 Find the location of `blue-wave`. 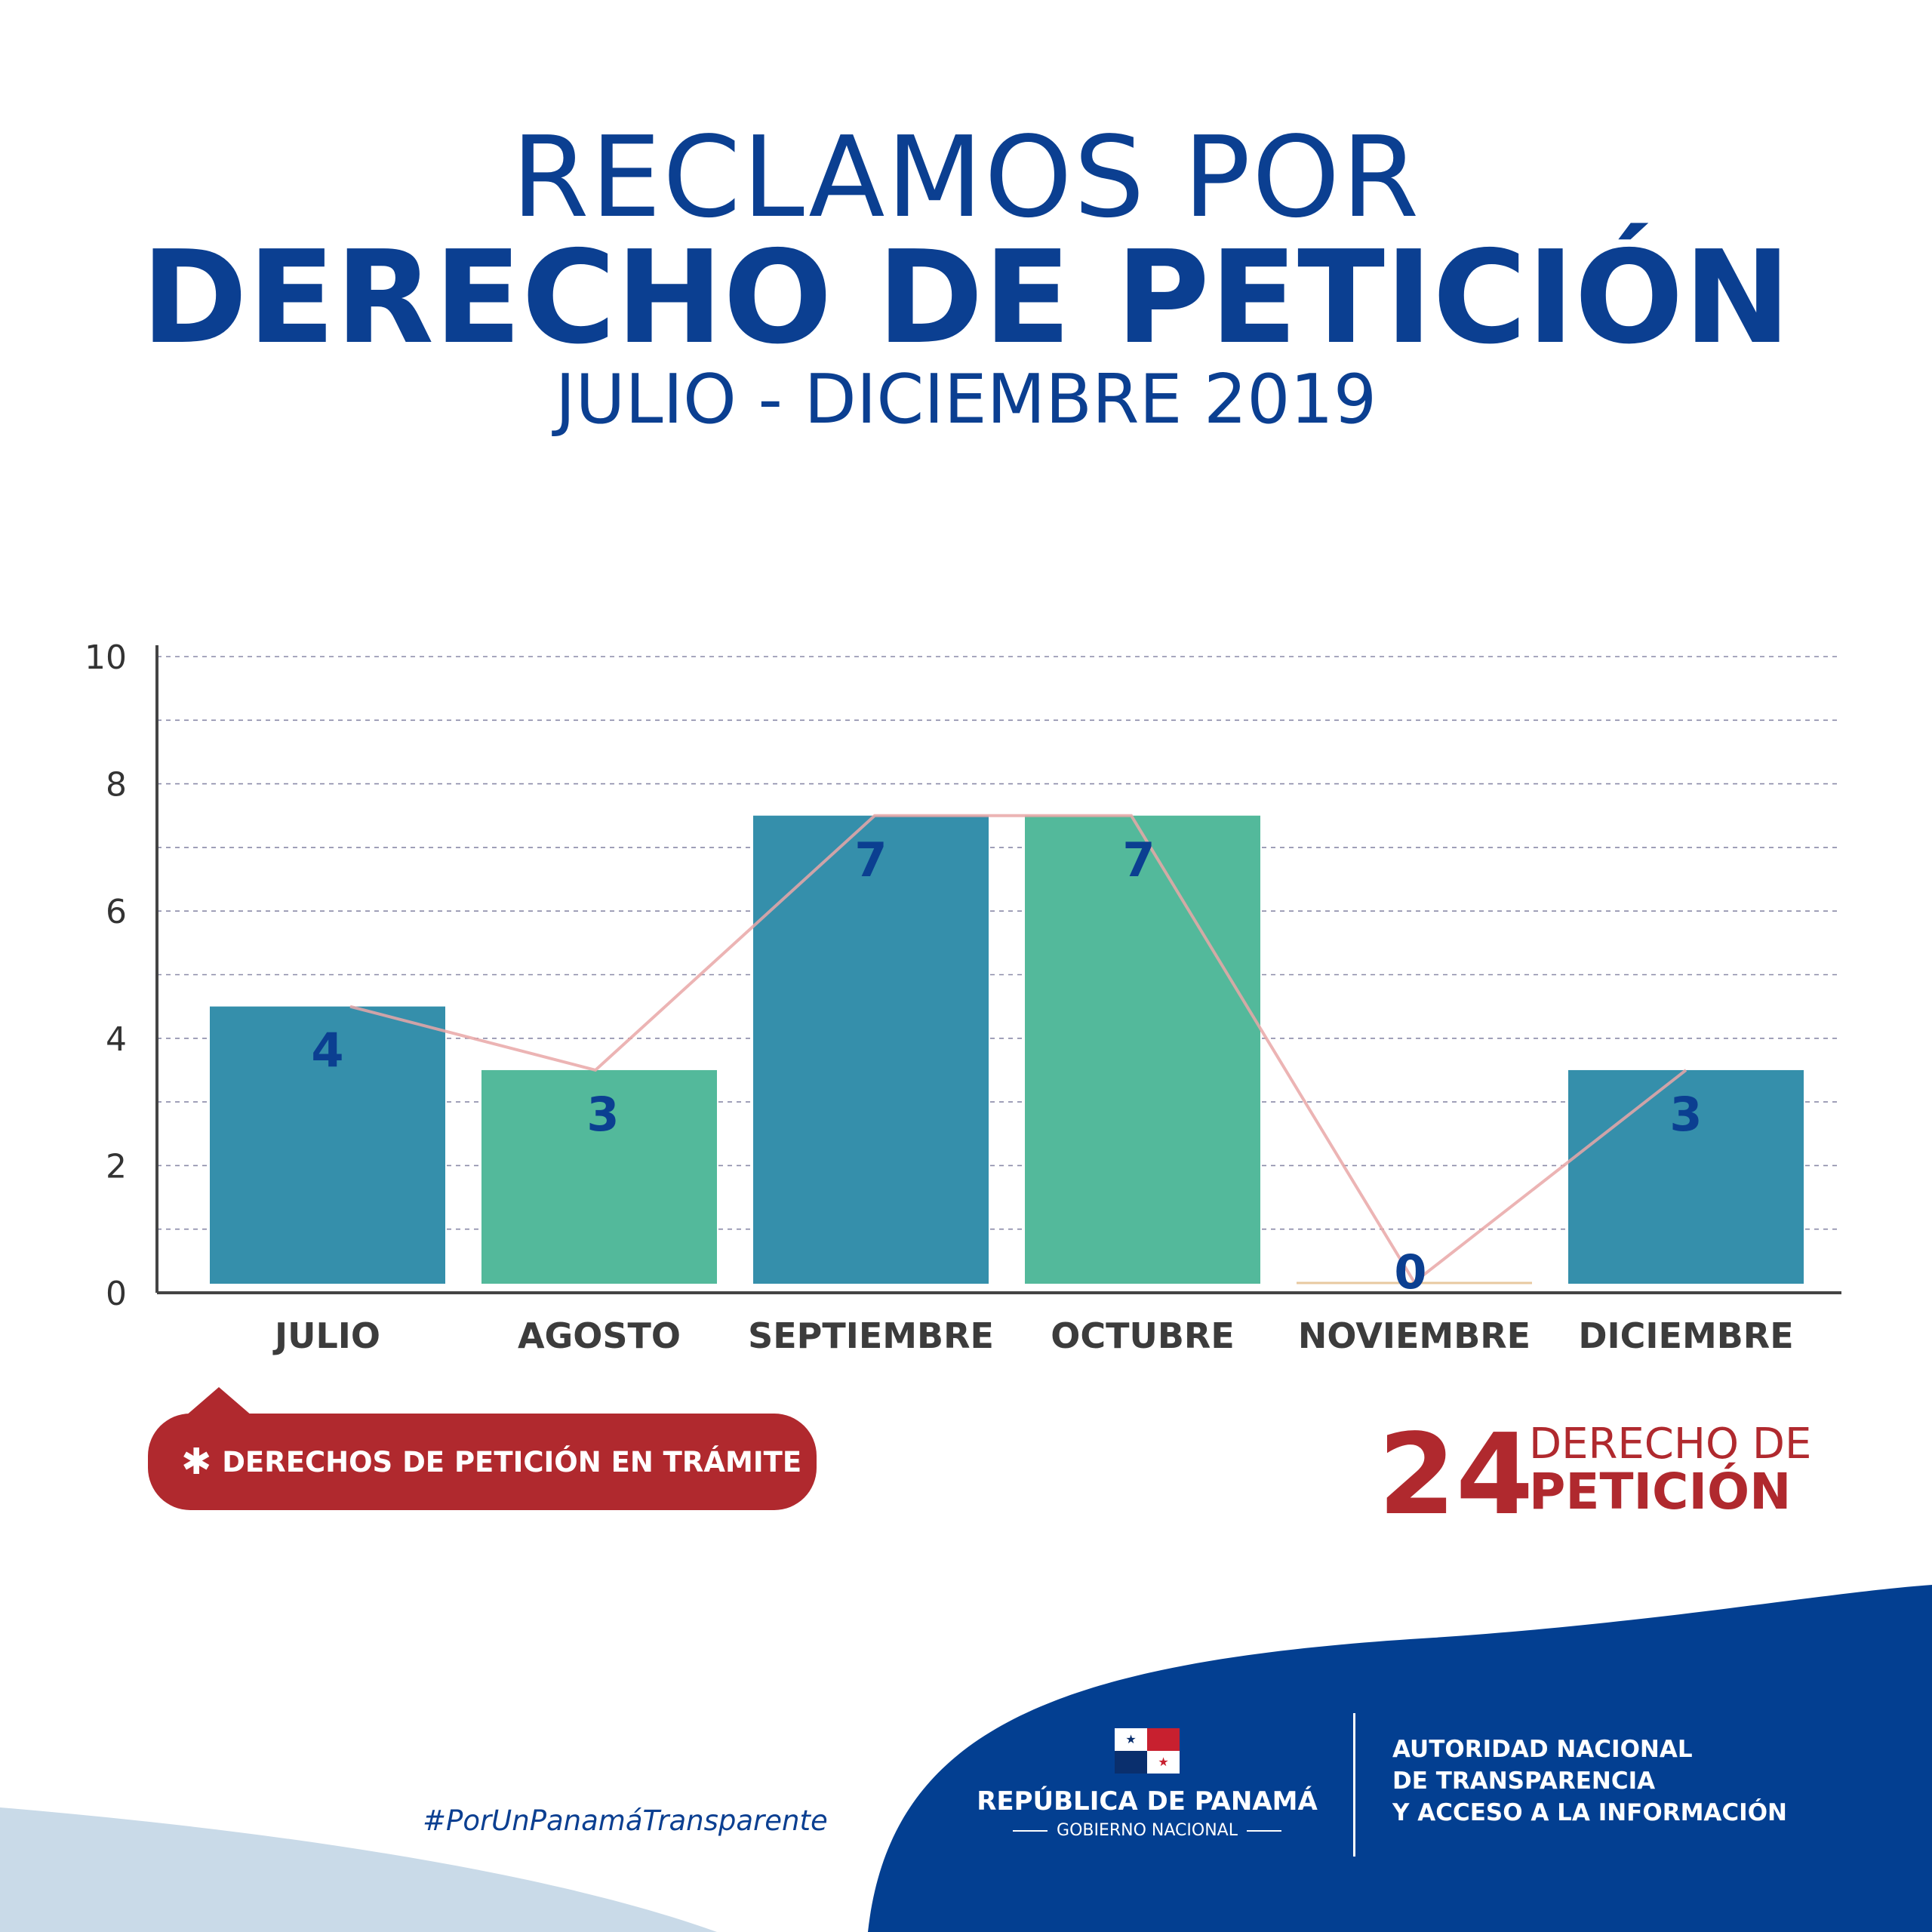

blue-wave is located at coordinates (1400, 1758).